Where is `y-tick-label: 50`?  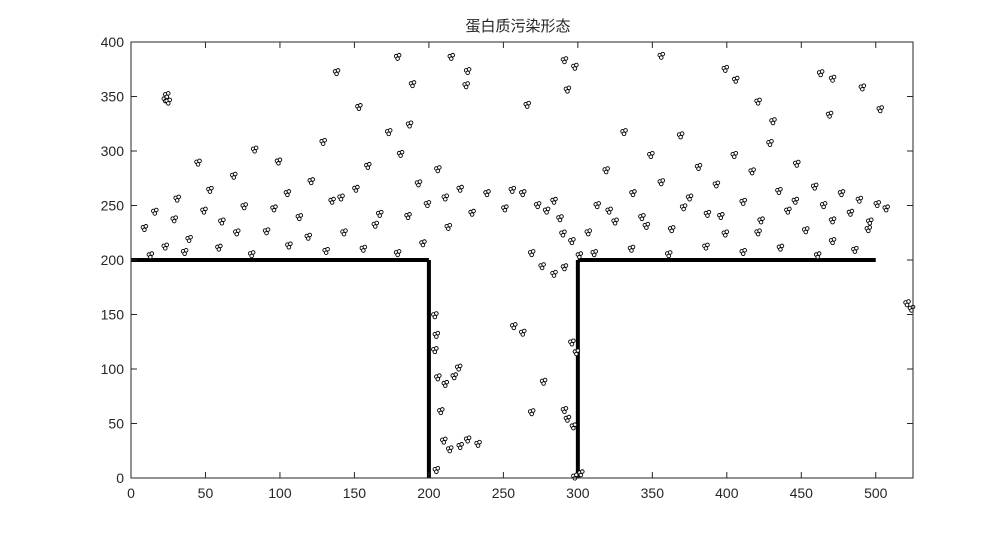
y-tick-label: 50 is located at coordinates (116, 424).